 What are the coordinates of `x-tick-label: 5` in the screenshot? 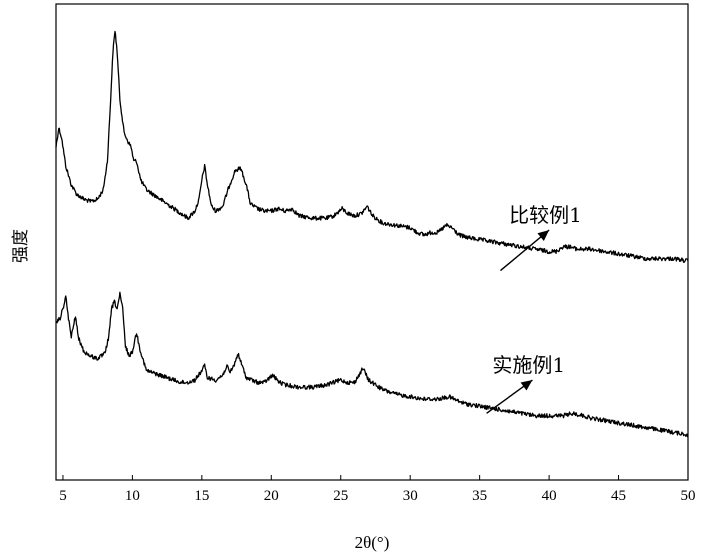 It's located at (63, 496).